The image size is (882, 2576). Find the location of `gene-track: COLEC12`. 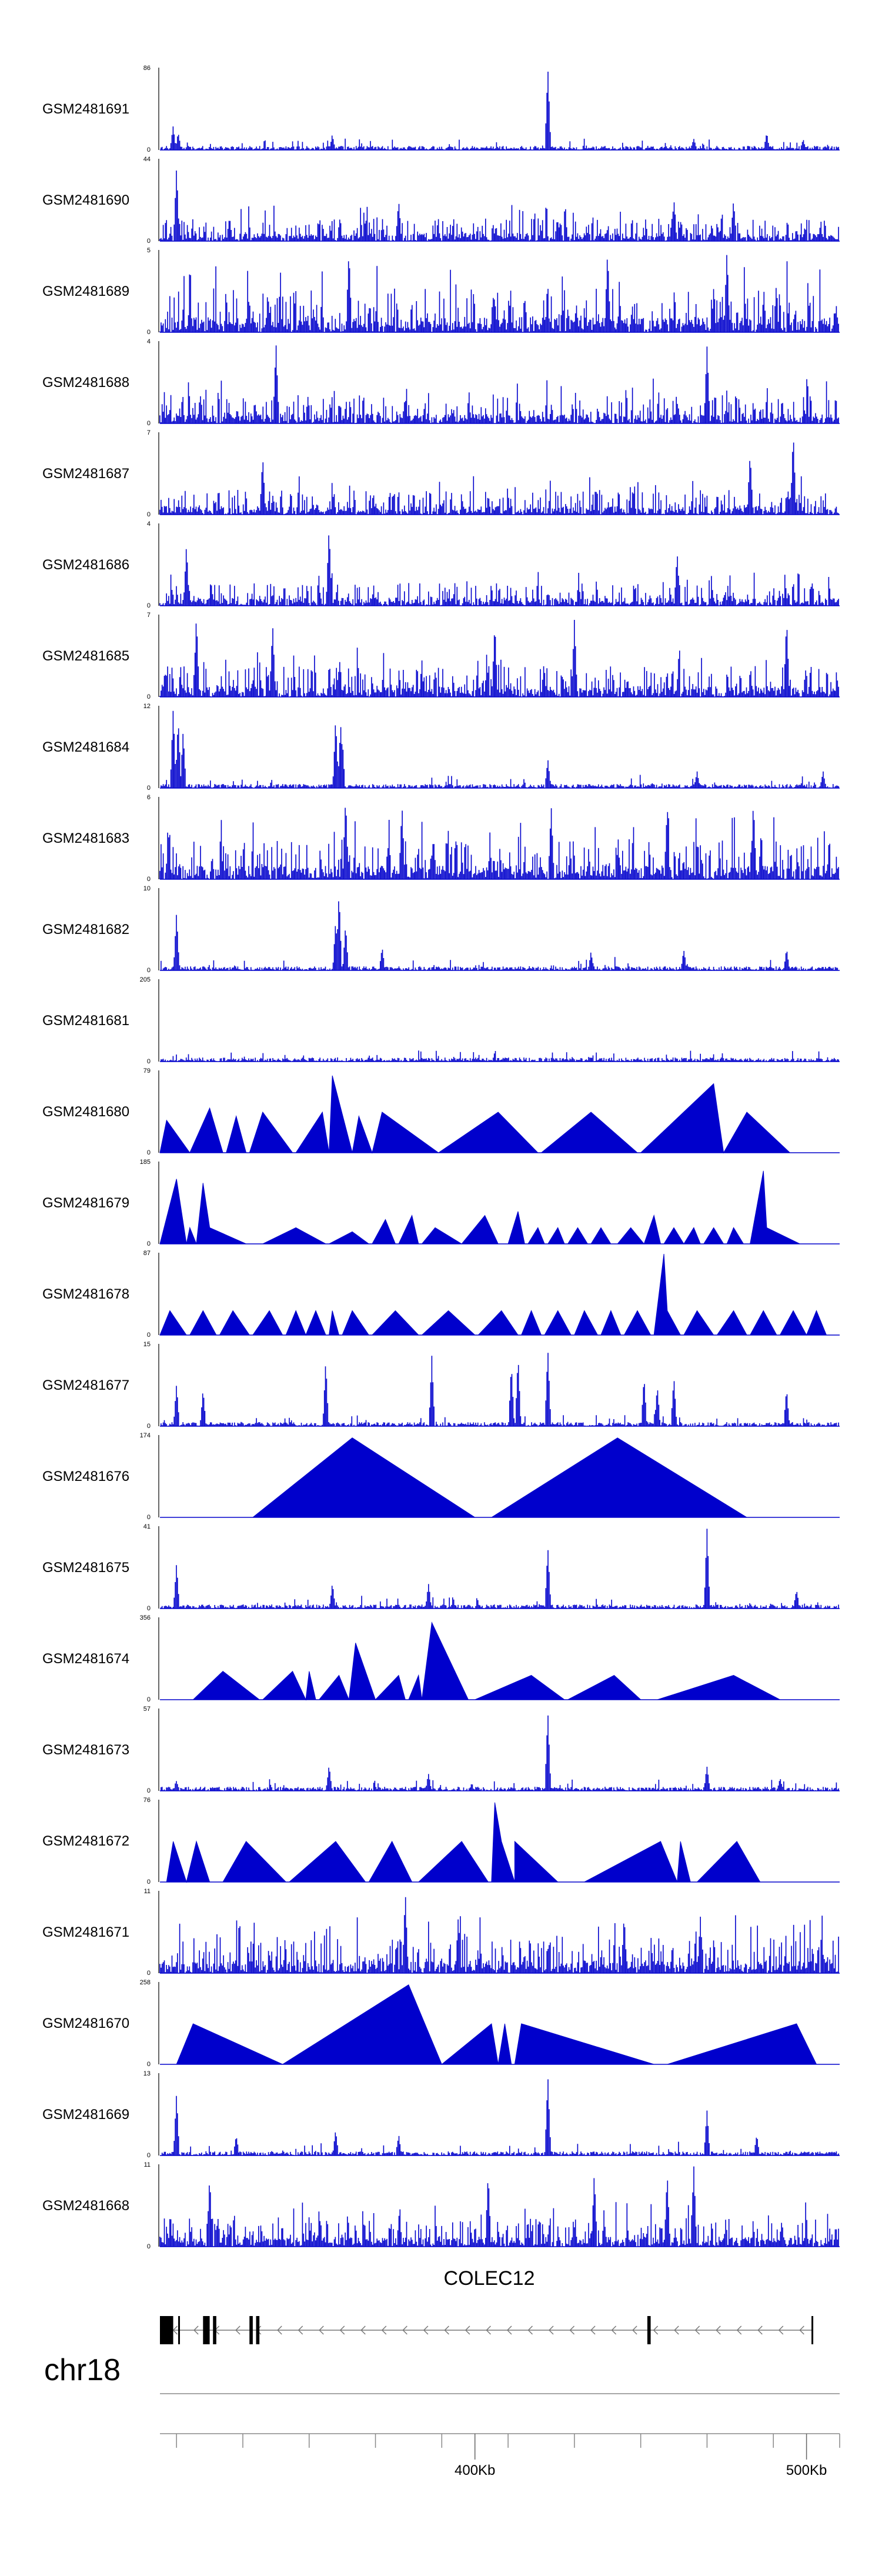

gene-track: COLEC12 is located at coordinates (487, 2305).